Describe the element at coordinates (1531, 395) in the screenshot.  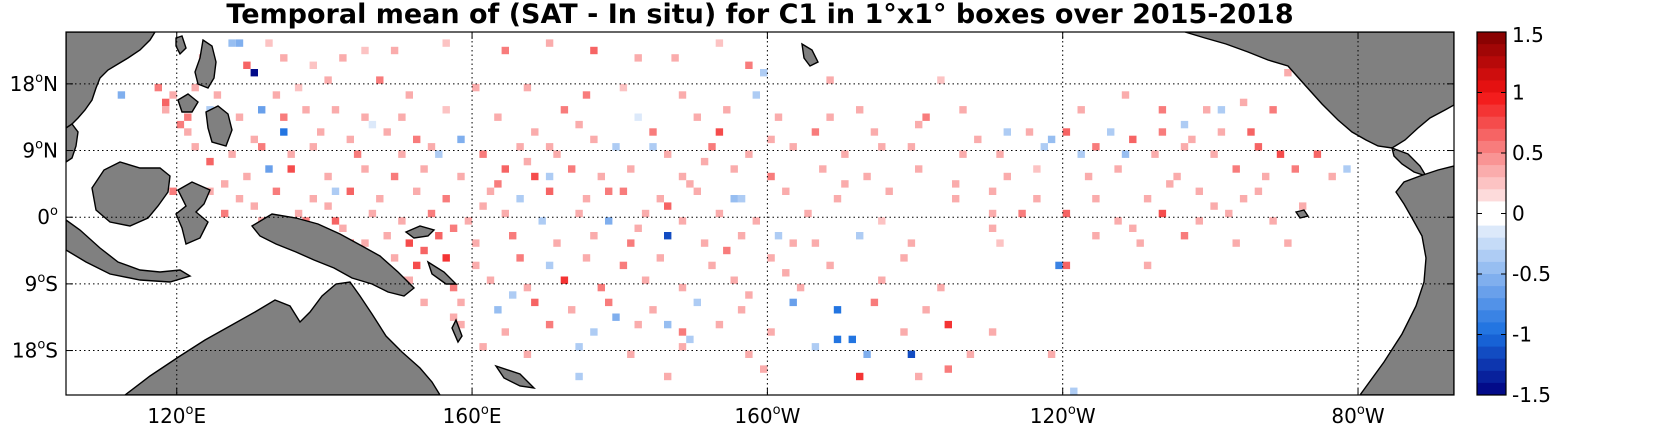
I see `colorbar-tick-label: -1.5` at that location.